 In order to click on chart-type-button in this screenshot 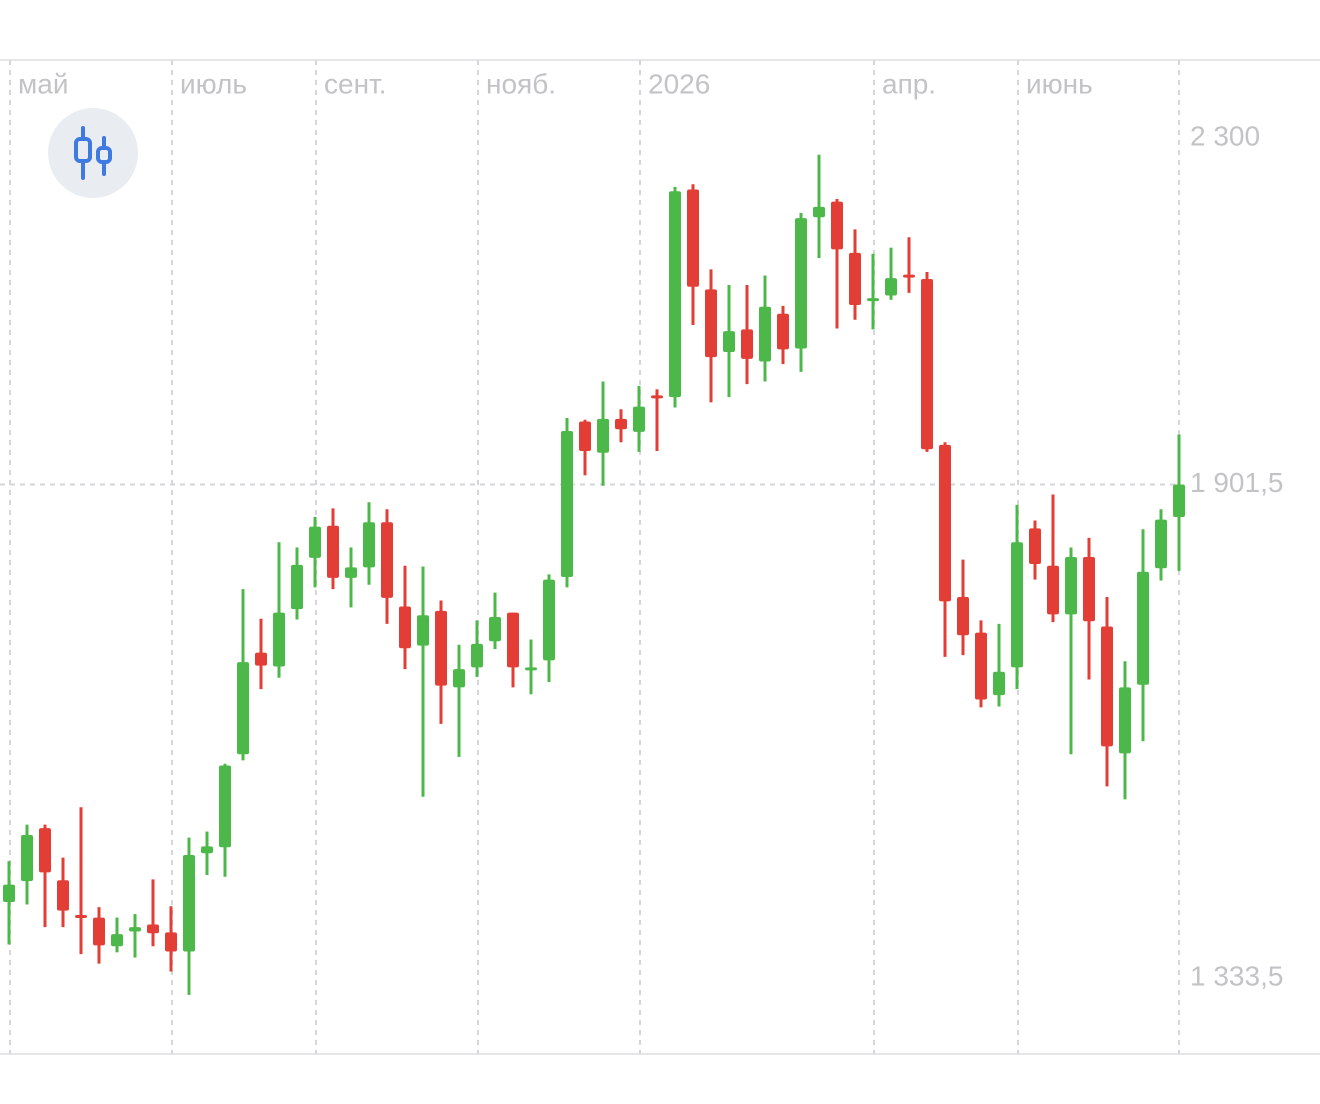, I will do `click(93, 153)`.